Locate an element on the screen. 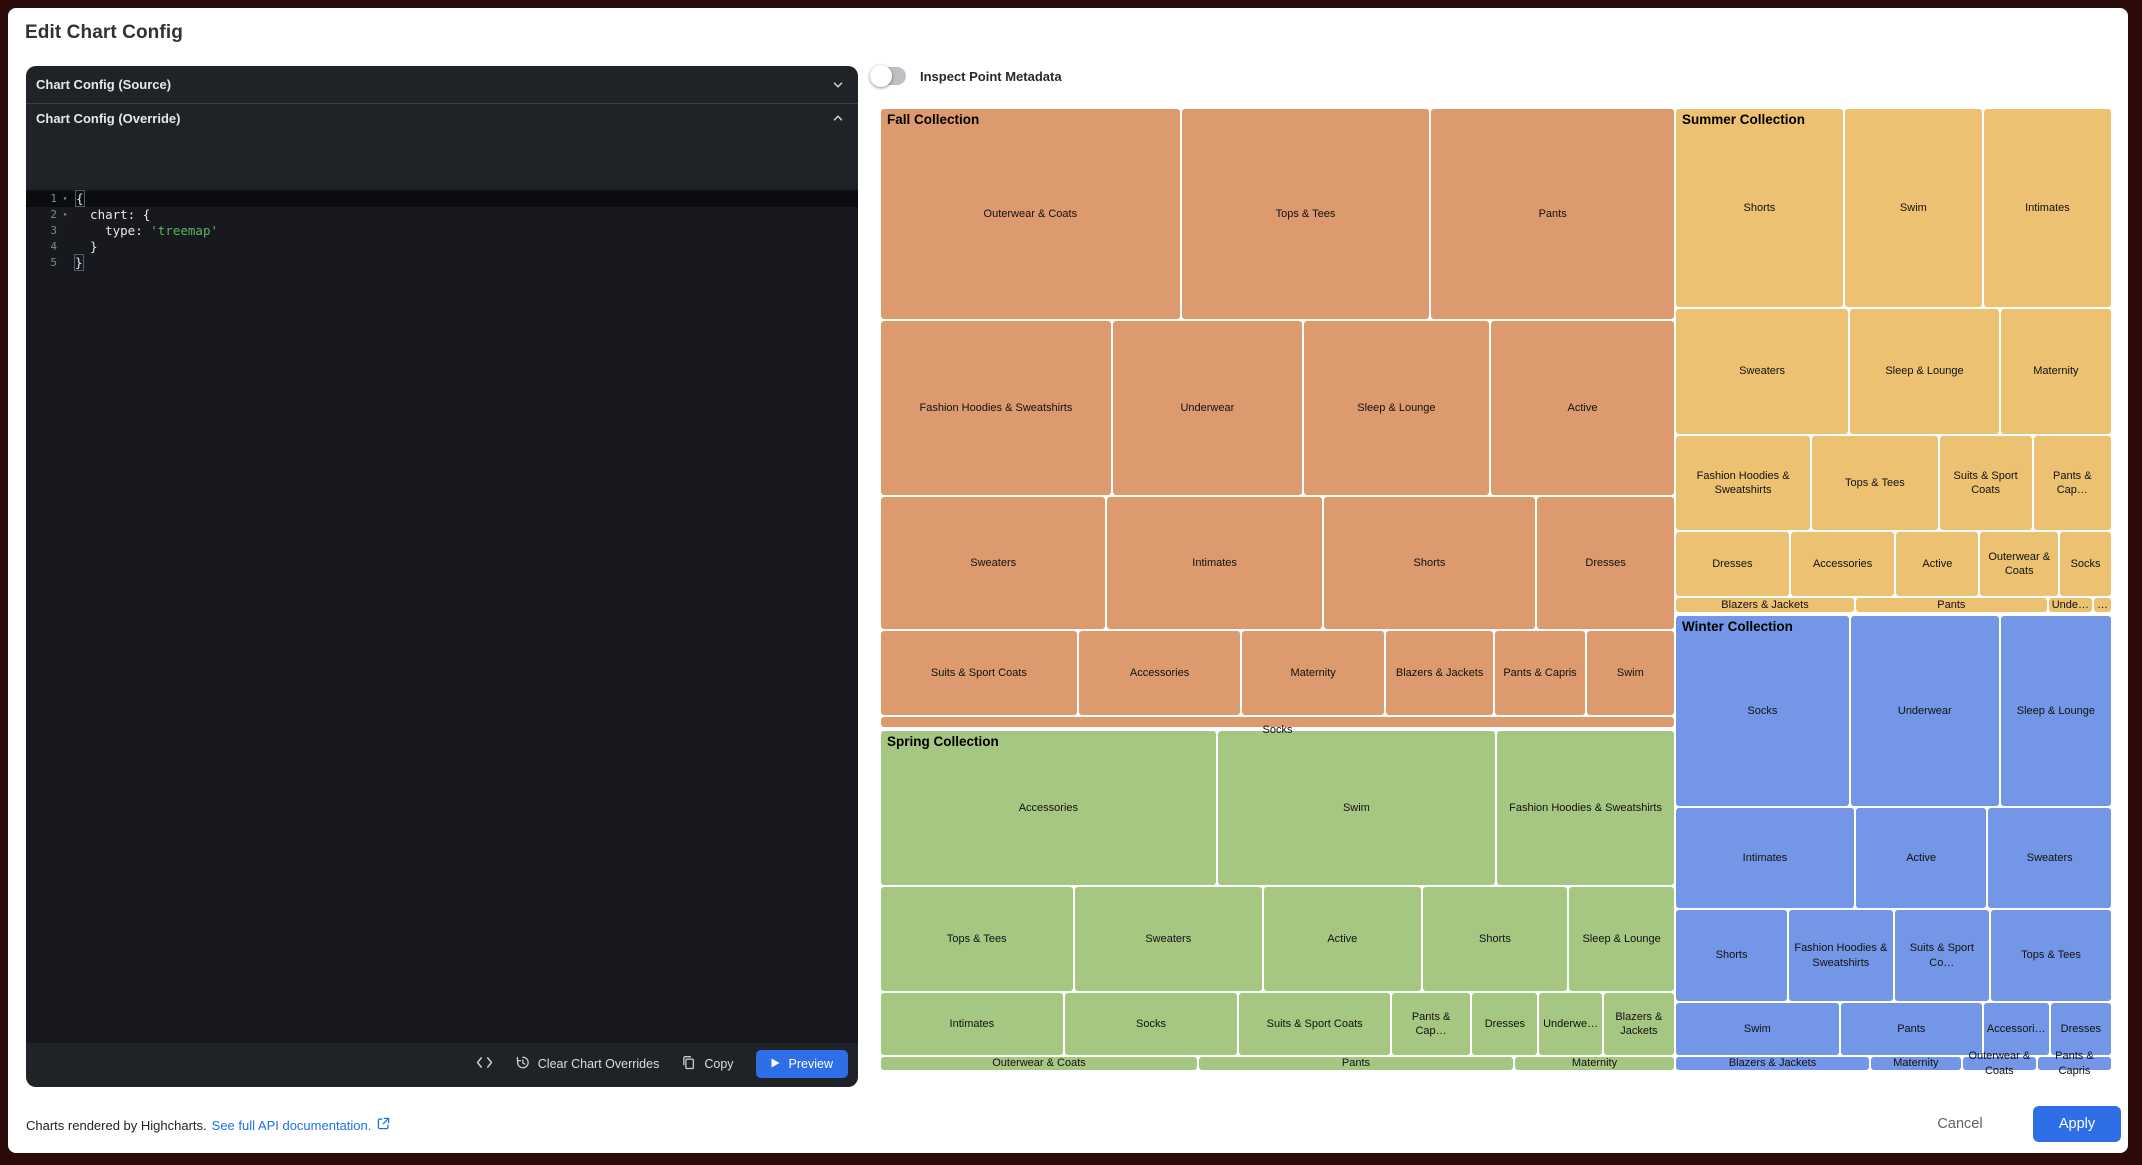  treemap-cell-label: Maternity is located at coordinates (1313, 672).